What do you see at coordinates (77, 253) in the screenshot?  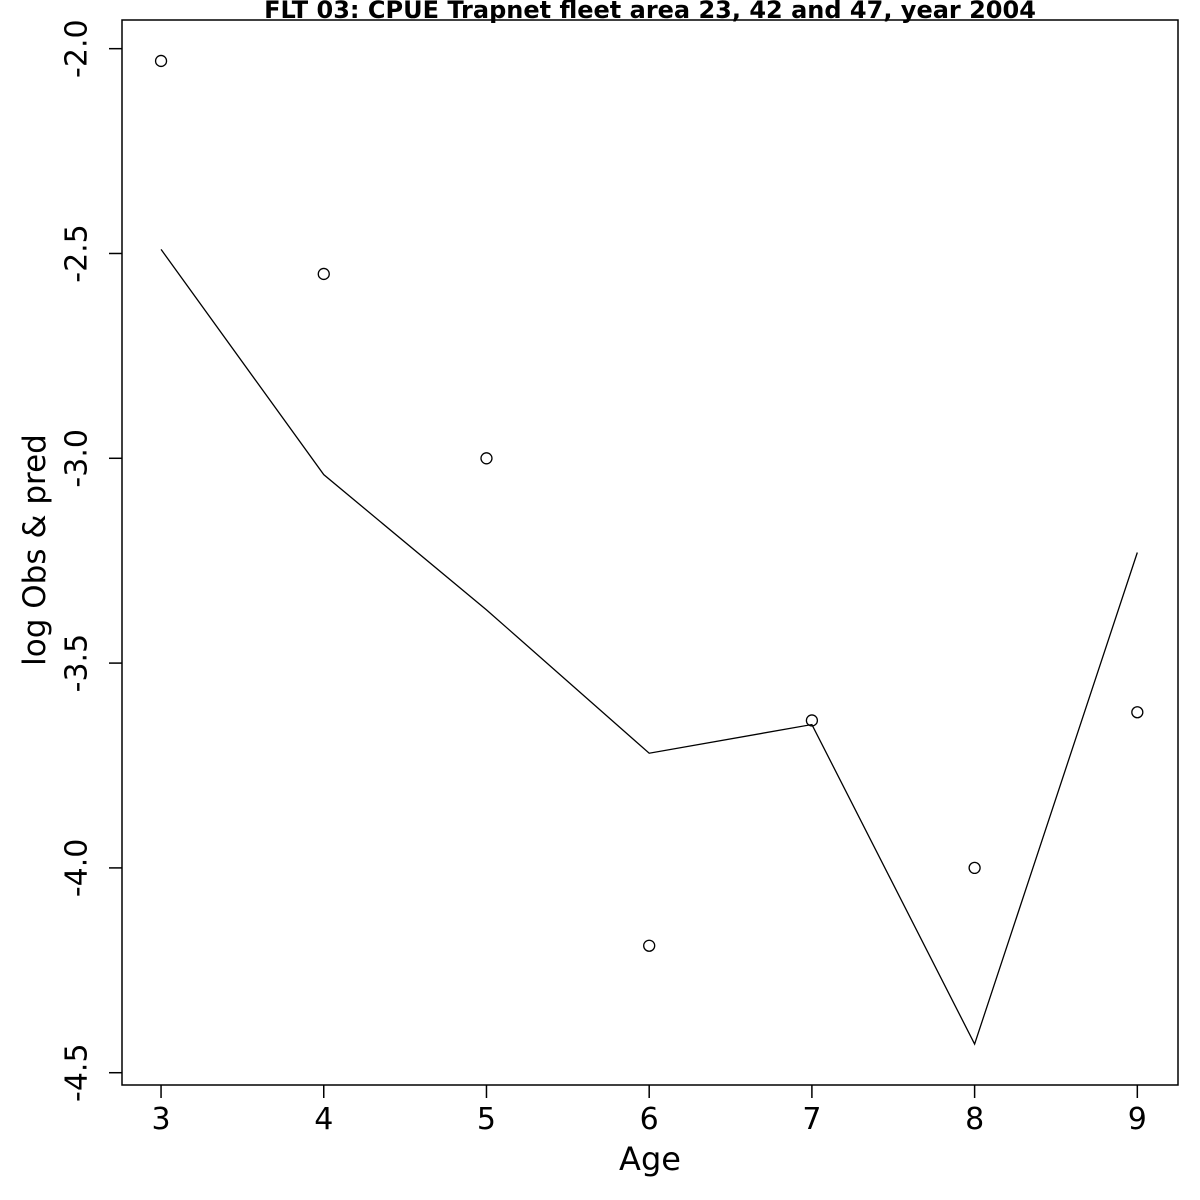 I see `y-tick-label: -2.5` at bounding box center [77, 253].